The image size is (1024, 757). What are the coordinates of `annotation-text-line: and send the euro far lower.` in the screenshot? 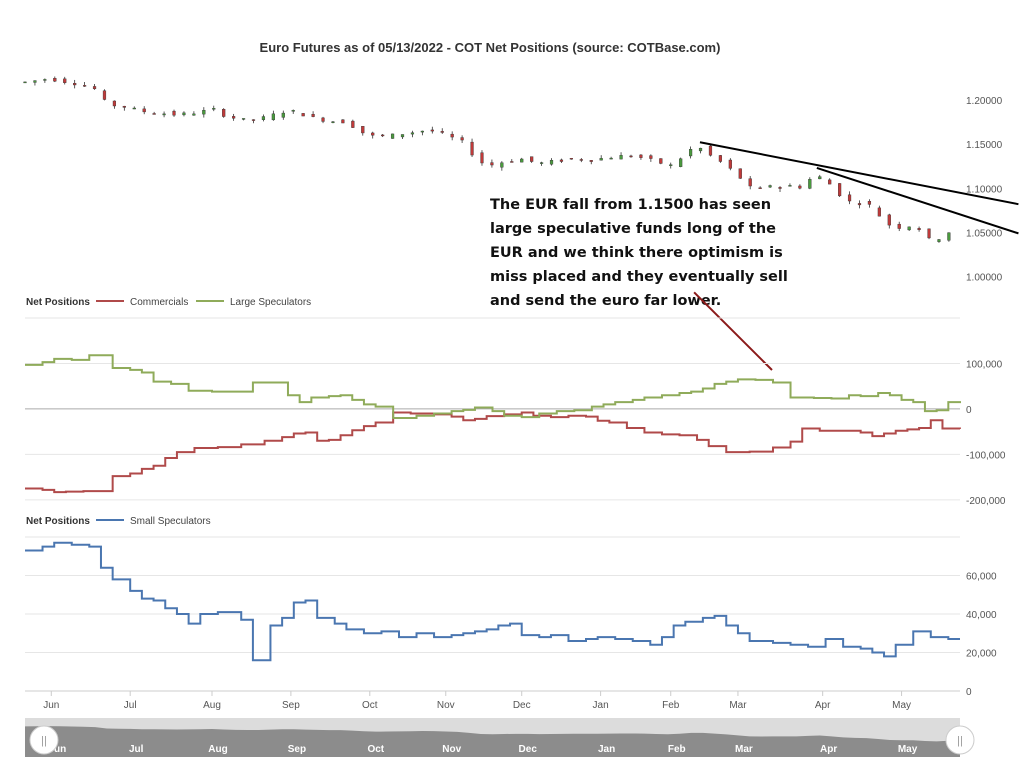 It's located at (605, 301).